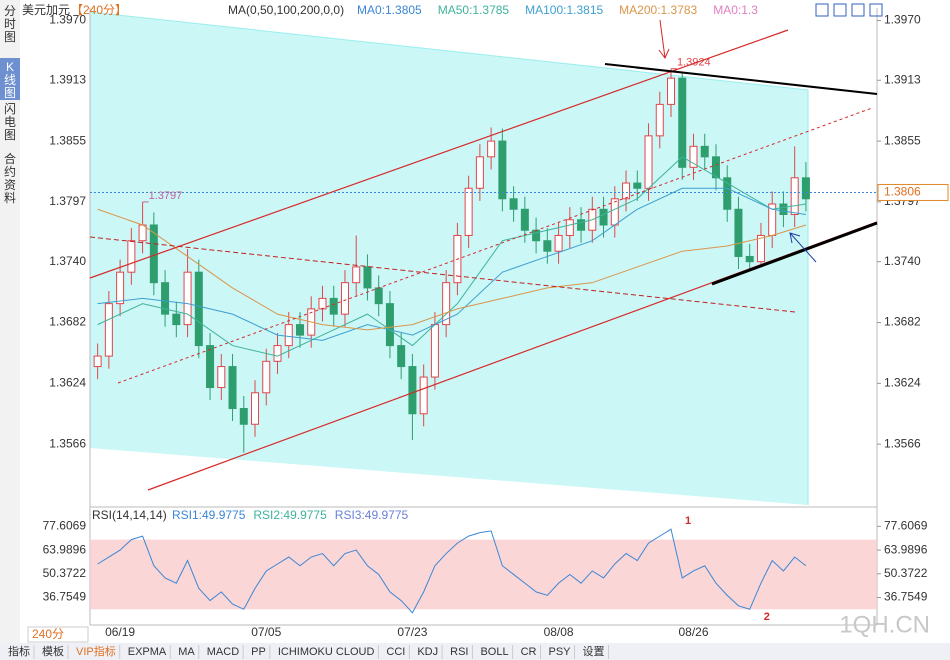 The width and height of the screenshot is (950, 660). I want to click on toolbar-tab: EXPMA, so click(147, 652).